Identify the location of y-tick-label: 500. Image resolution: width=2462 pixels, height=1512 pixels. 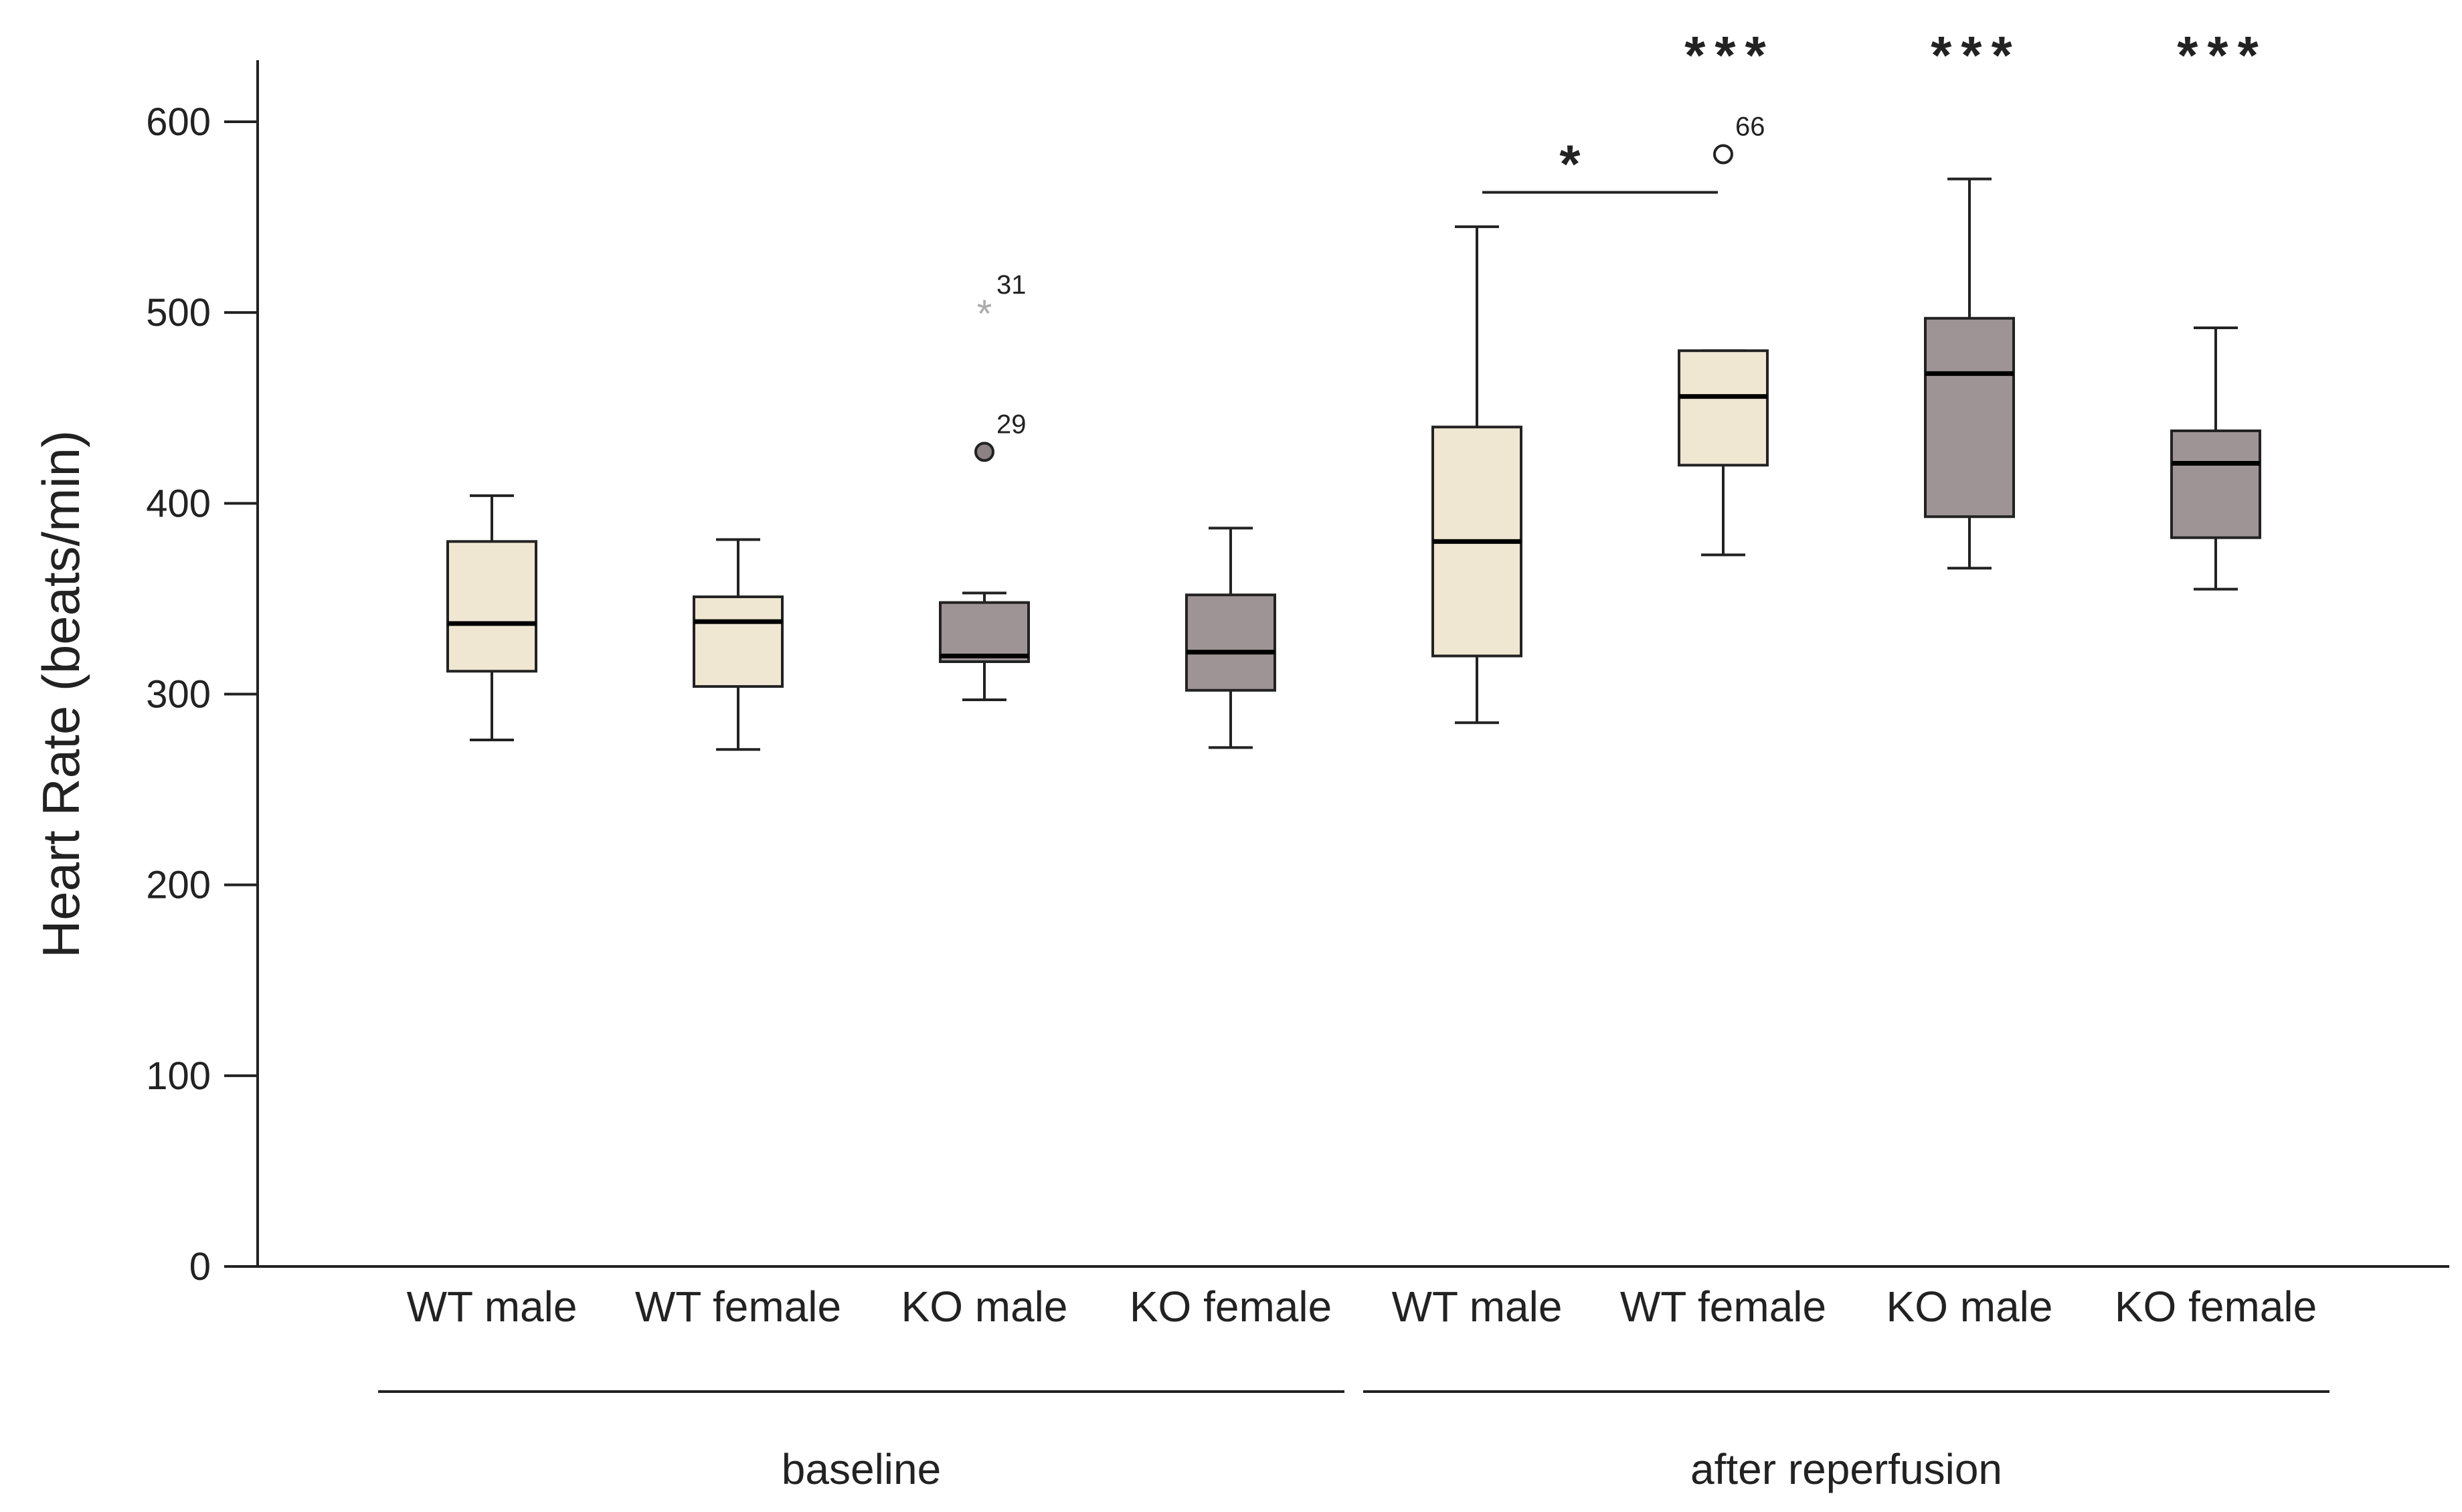
(178, 313).